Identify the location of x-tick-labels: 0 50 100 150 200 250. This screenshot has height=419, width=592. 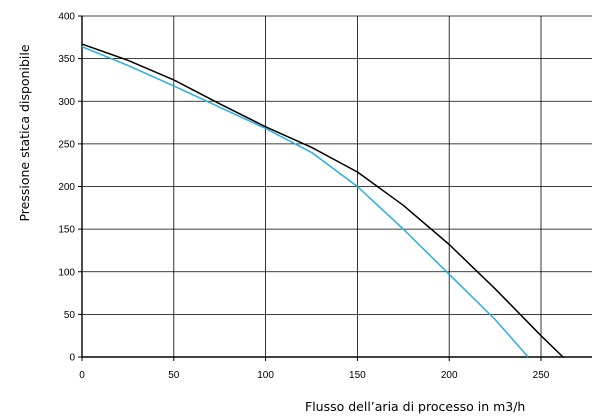
(314, 375).